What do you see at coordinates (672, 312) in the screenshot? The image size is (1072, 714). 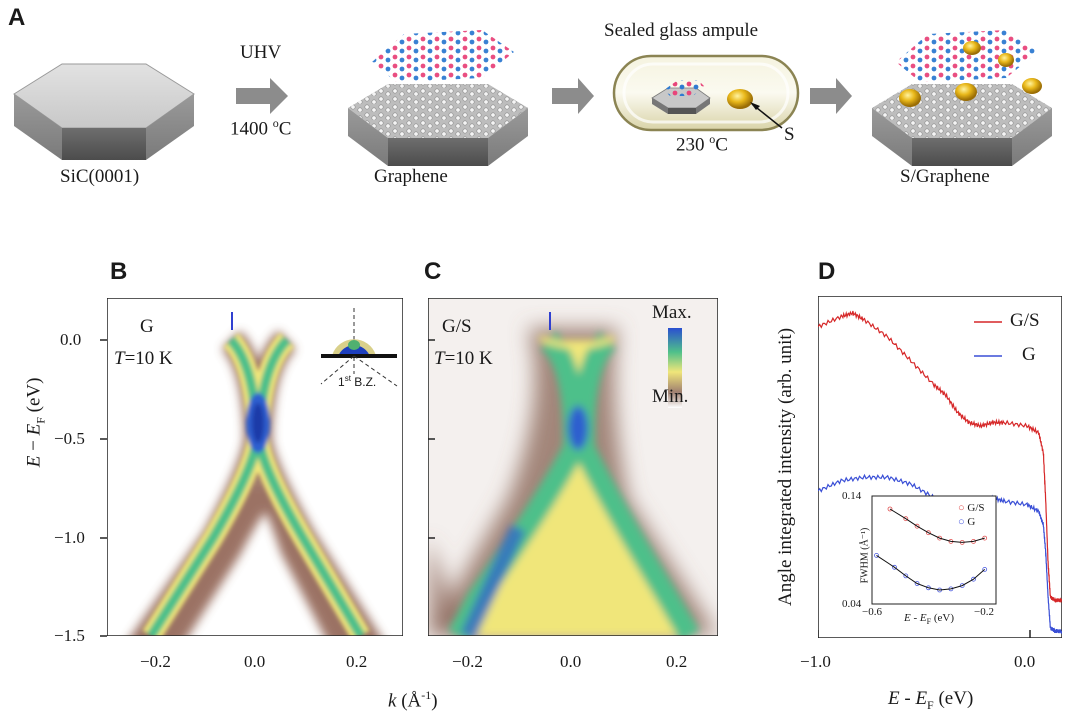 I see `colorbar-max-label: Max.` at bounding box center [672, 312].